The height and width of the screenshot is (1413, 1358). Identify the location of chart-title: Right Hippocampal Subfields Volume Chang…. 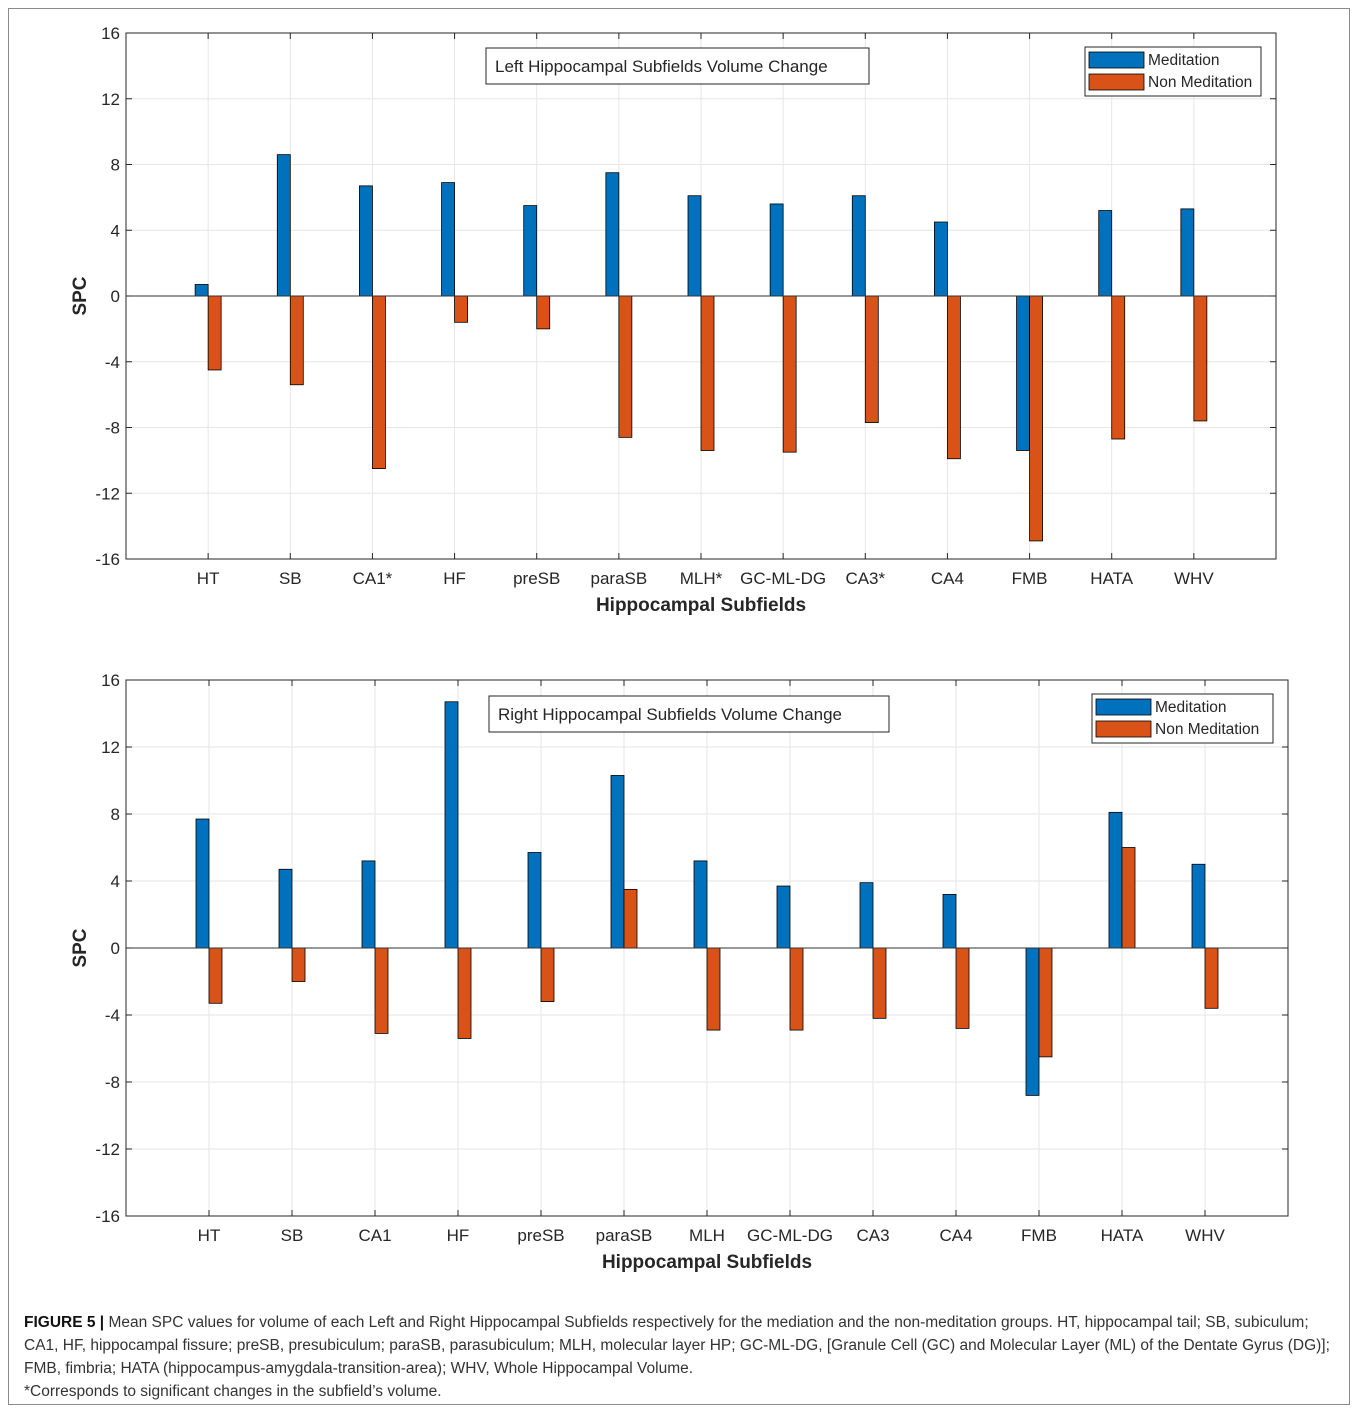
(670, 714).